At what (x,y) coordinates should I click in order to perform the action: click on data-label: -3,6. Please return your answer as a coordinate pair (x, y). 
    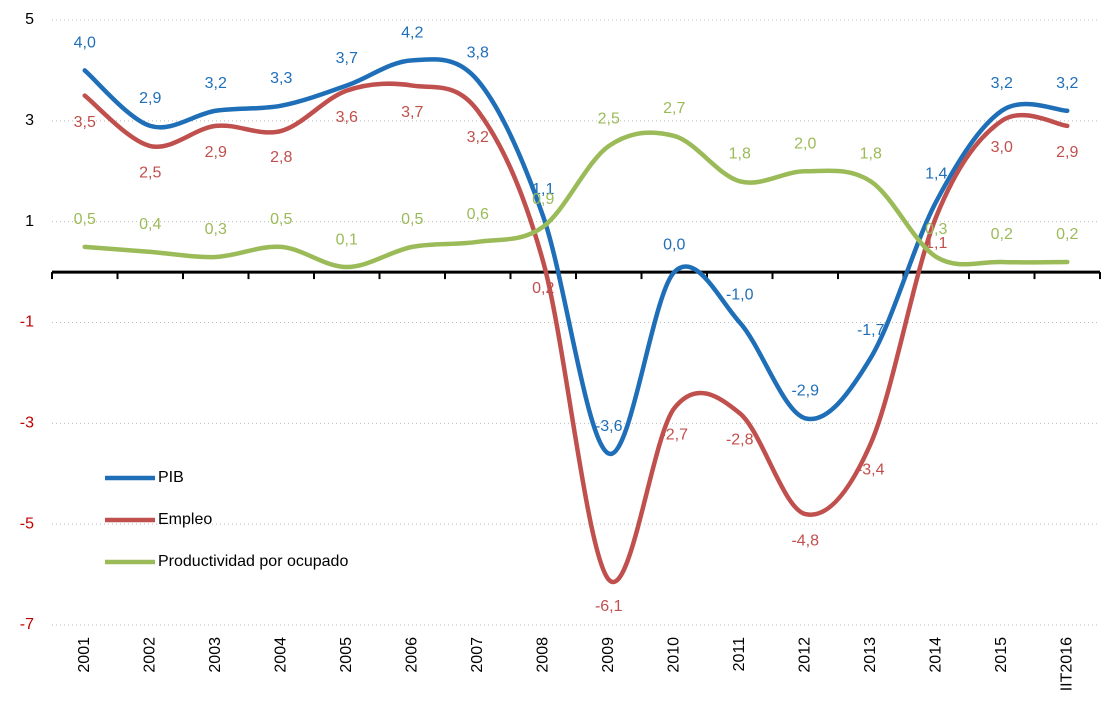
    Looking at the image, I should click on (609, 426).